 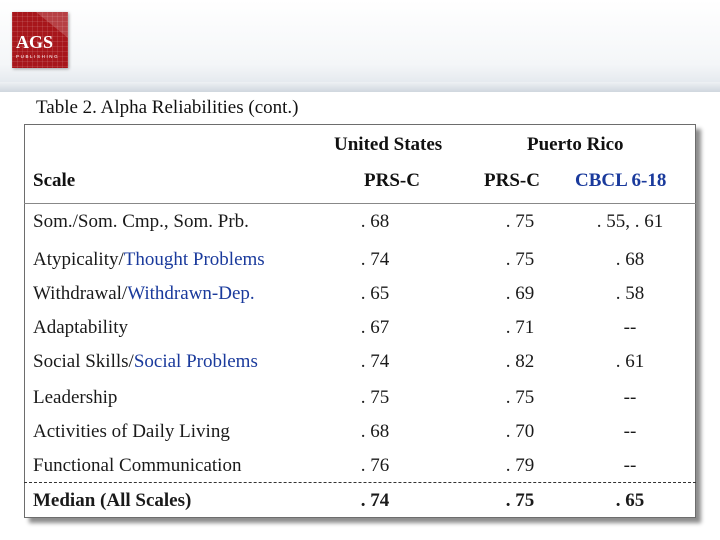 I want to click on median-pr-cbcl: . 65, so click(x=630, y=500).